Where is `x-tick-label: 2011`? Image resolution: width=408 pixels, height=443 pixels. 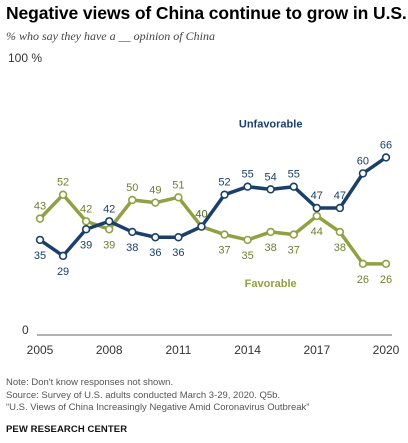
x-tick-label: 2011 is located at coordinates (178, 350).